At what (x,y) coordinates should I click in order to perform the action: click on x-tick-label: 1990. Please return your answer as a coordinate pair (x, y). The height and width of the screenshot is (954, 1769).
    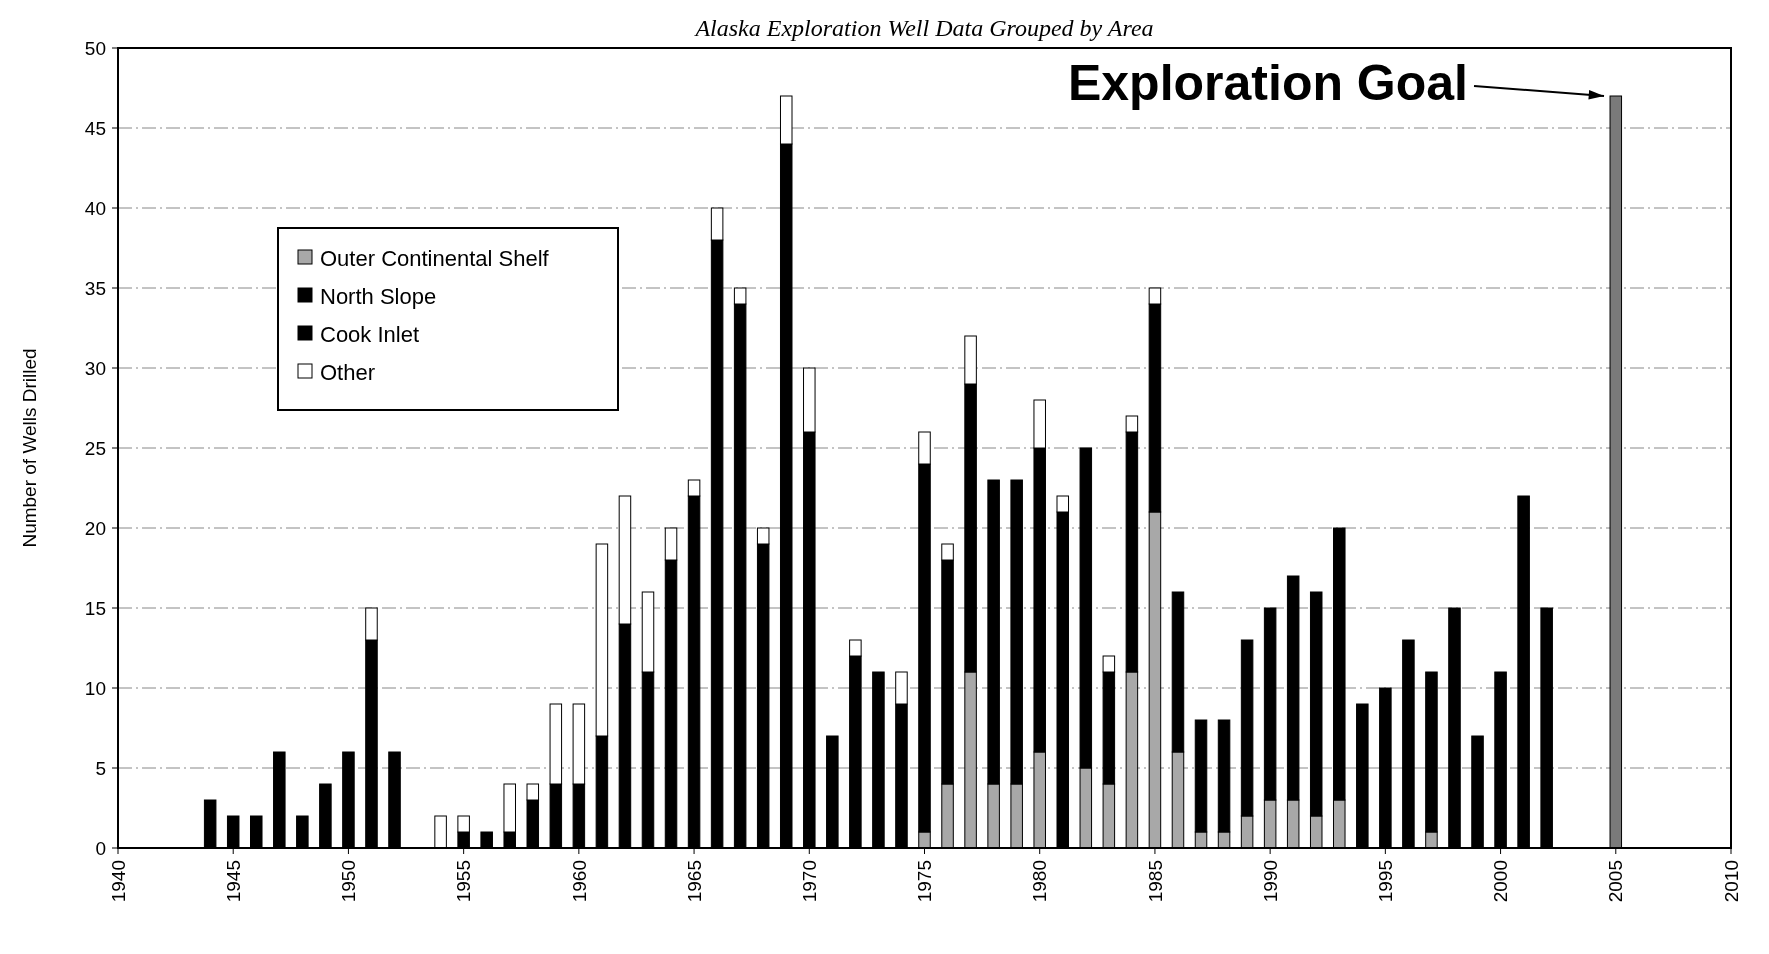
    Looking at the image, I should click on (1270, 881).